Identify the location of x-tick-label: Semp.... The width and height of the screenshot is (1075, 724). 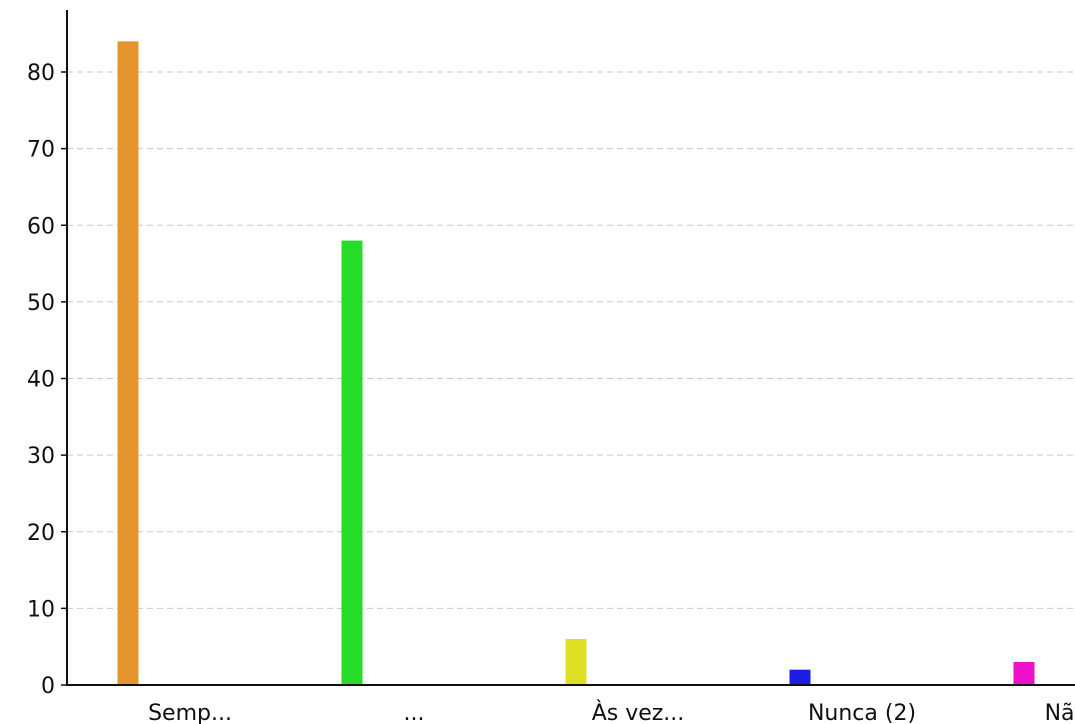
(190, 712).